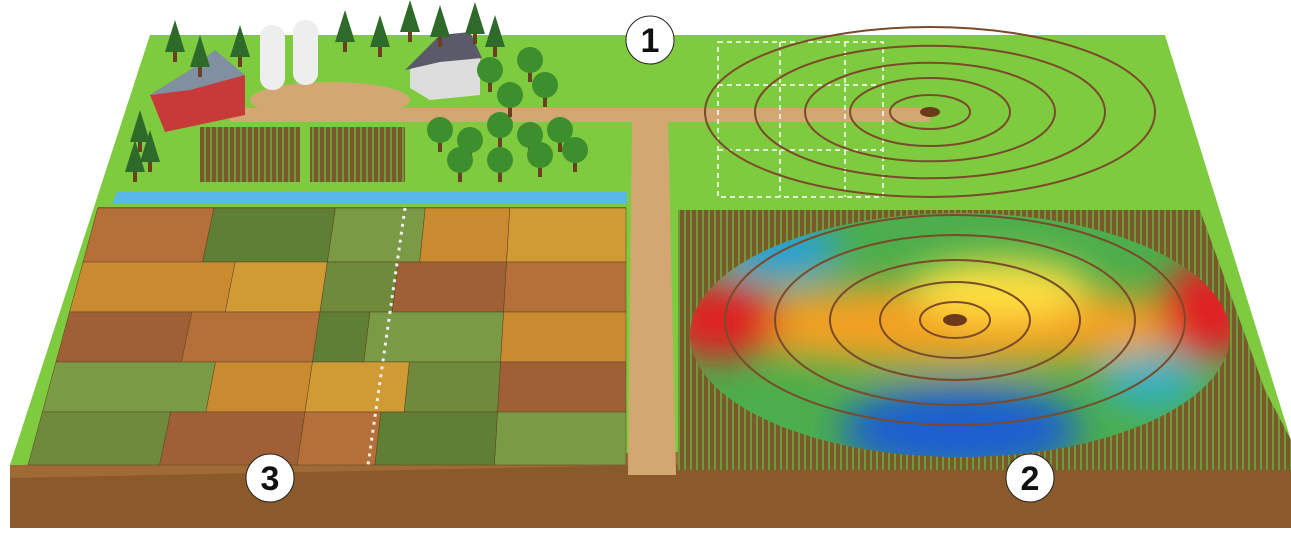 Image resolution: width=1291 pixels, height=533 pixels. I want to click on marker-label: 2, so click(1030, 479).